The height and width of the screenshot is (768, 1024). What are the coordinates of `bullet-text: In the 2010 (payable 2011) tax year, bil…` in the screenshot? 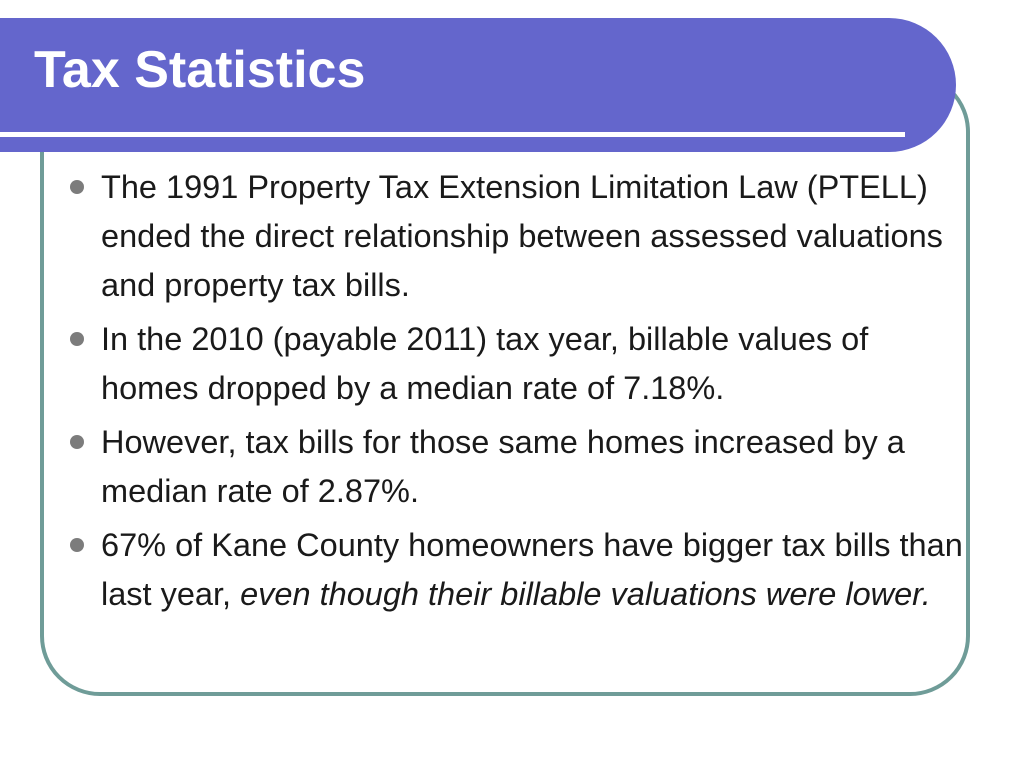 It's located at (485, 363).